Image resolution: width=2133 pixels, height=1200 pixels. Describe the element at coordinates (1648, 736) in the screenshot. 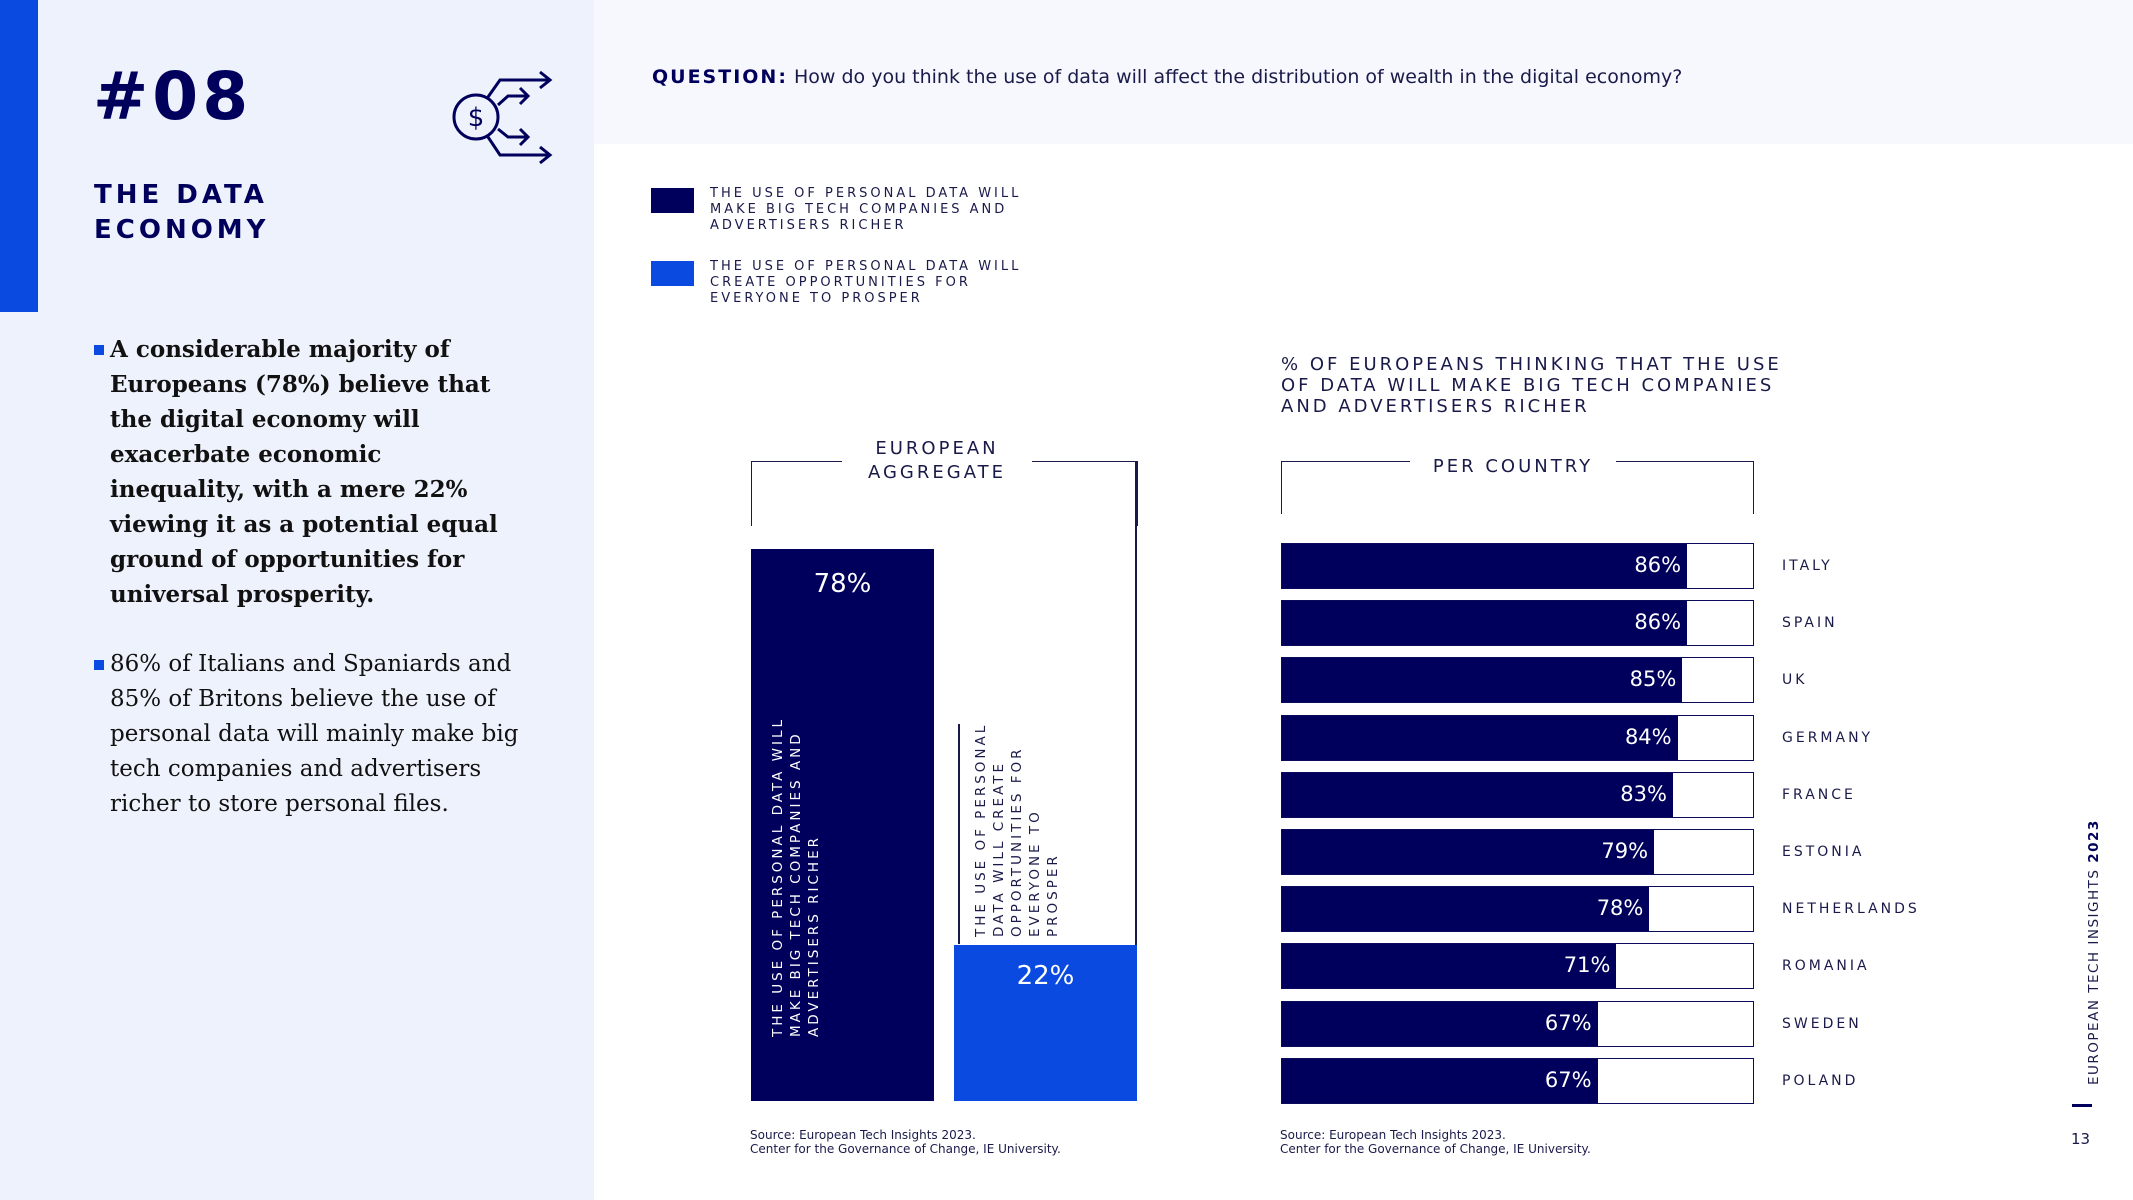

I see `country-value-label: 84%` at that location.